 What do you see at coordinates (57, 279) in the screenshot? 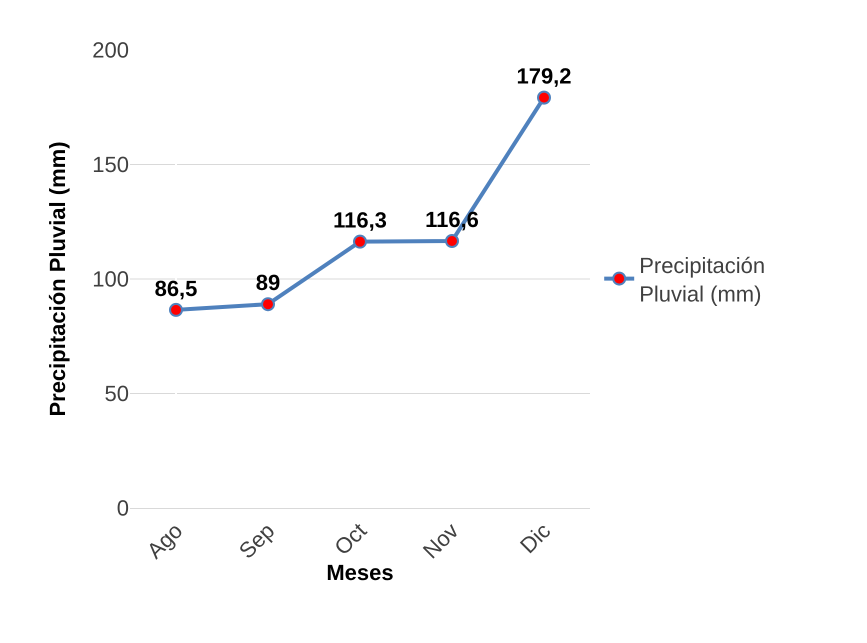
I see `y-axis-title: Precipitación Pluvial (mm)` at bounding box center [57, 279].